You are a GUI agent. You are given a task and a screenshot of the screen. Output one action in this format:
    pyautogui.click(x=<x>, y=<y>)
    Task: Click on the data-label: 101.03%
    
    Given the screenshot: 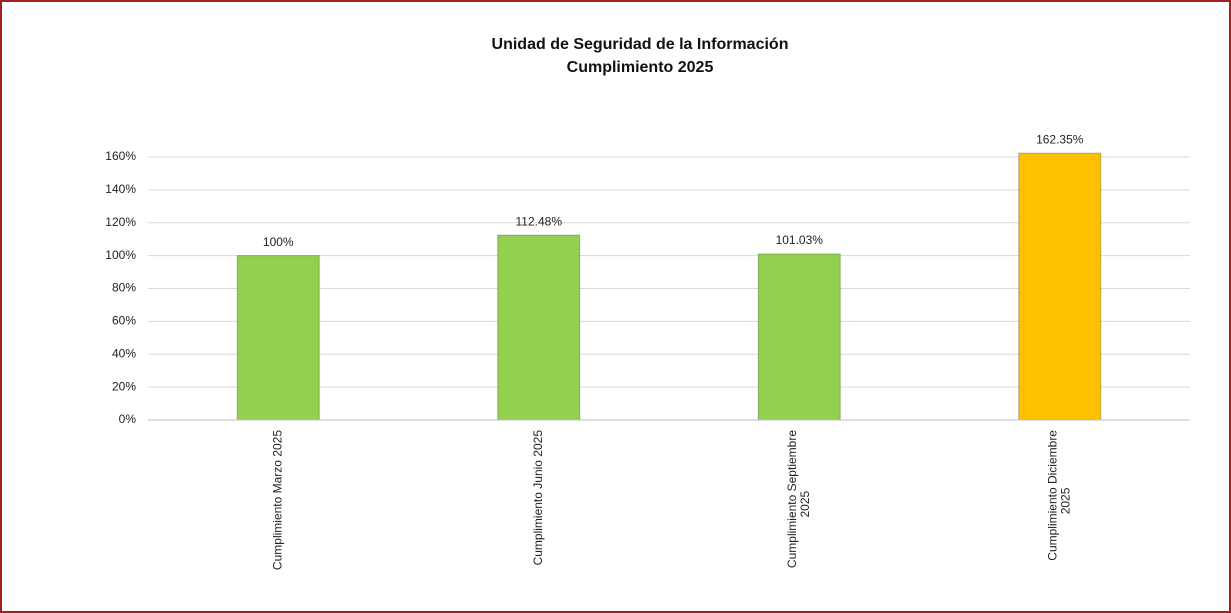 What is the action you would take?
    pyautogui.click(x=800, y=240)
    